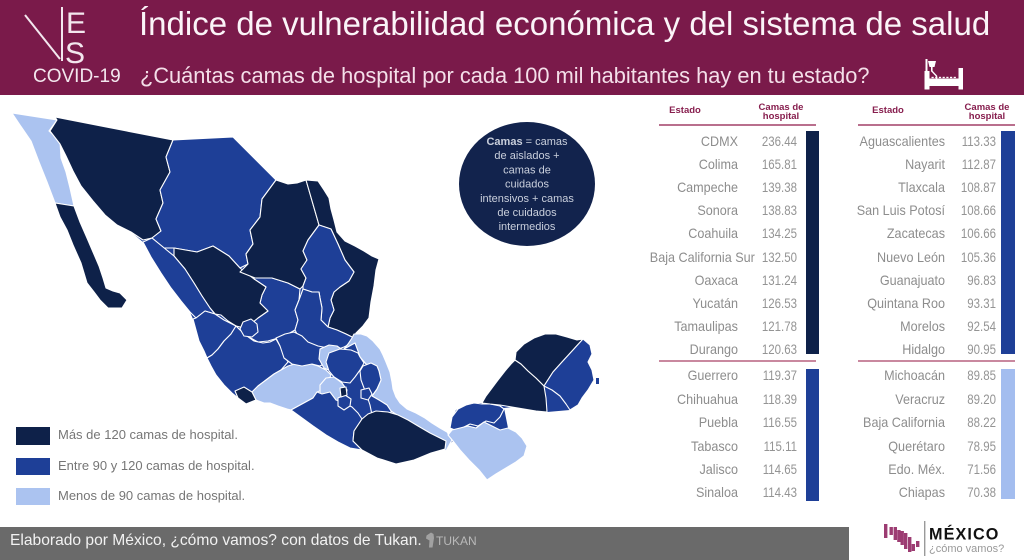  What do you see at coordinates (527, 142) in the screenshot?
I see `svg-text: Camas = camas` at bounding box center [527, 142].